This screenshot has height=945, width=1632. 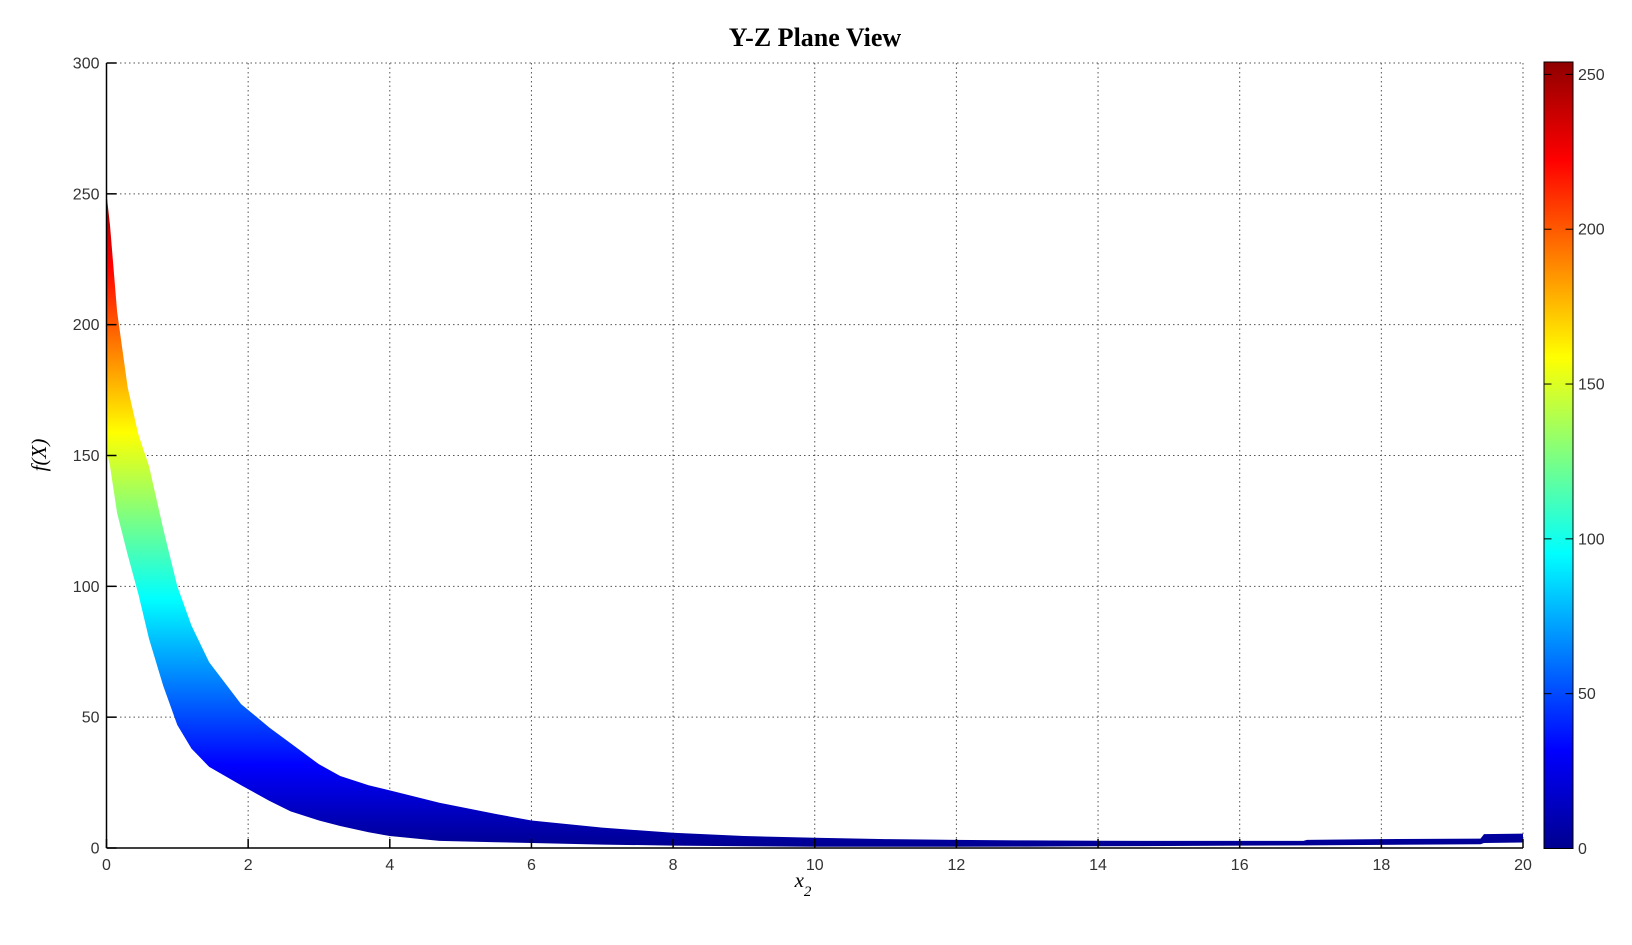 What do you see at coordinates (957, 865) in the screenshot?
I see `x-tick-label: 12` at bounding box center [957, 865].